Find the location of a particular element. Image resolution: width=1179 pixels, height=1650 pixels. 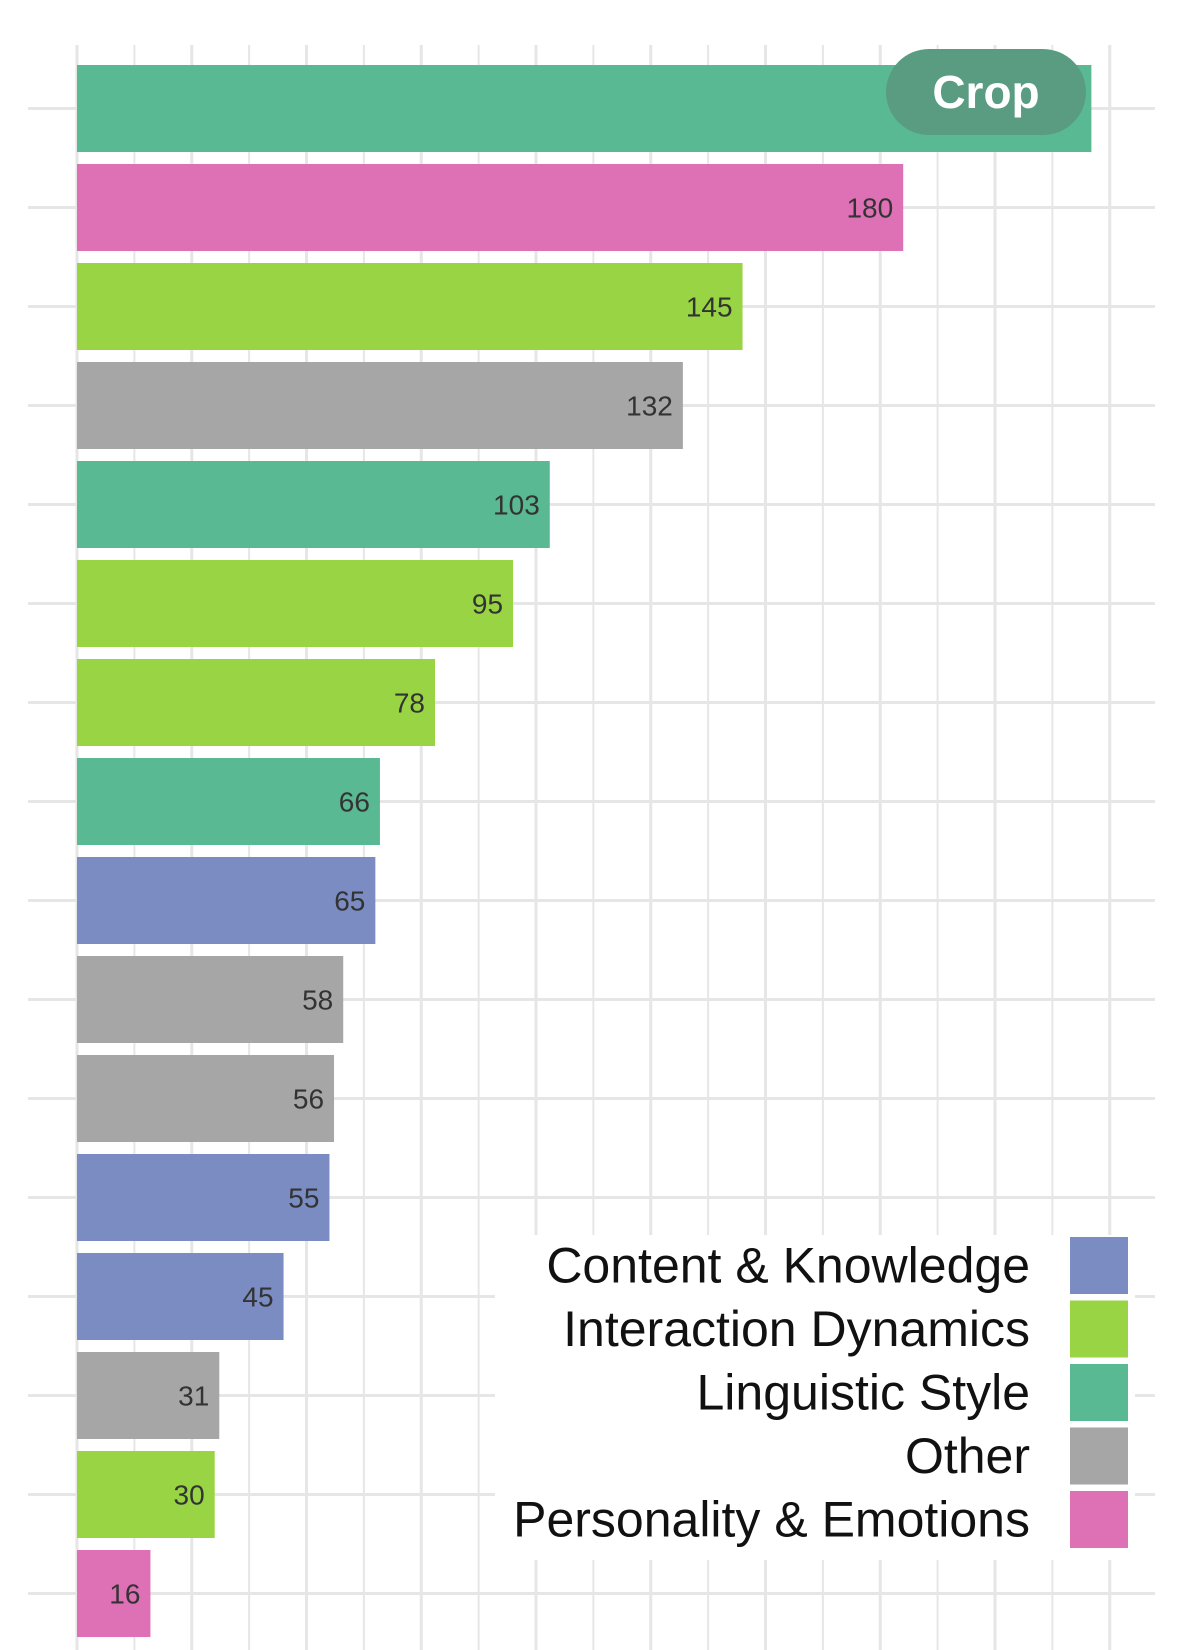

legend-label: Personality & Emotions is located at coordinates (771, 1520).